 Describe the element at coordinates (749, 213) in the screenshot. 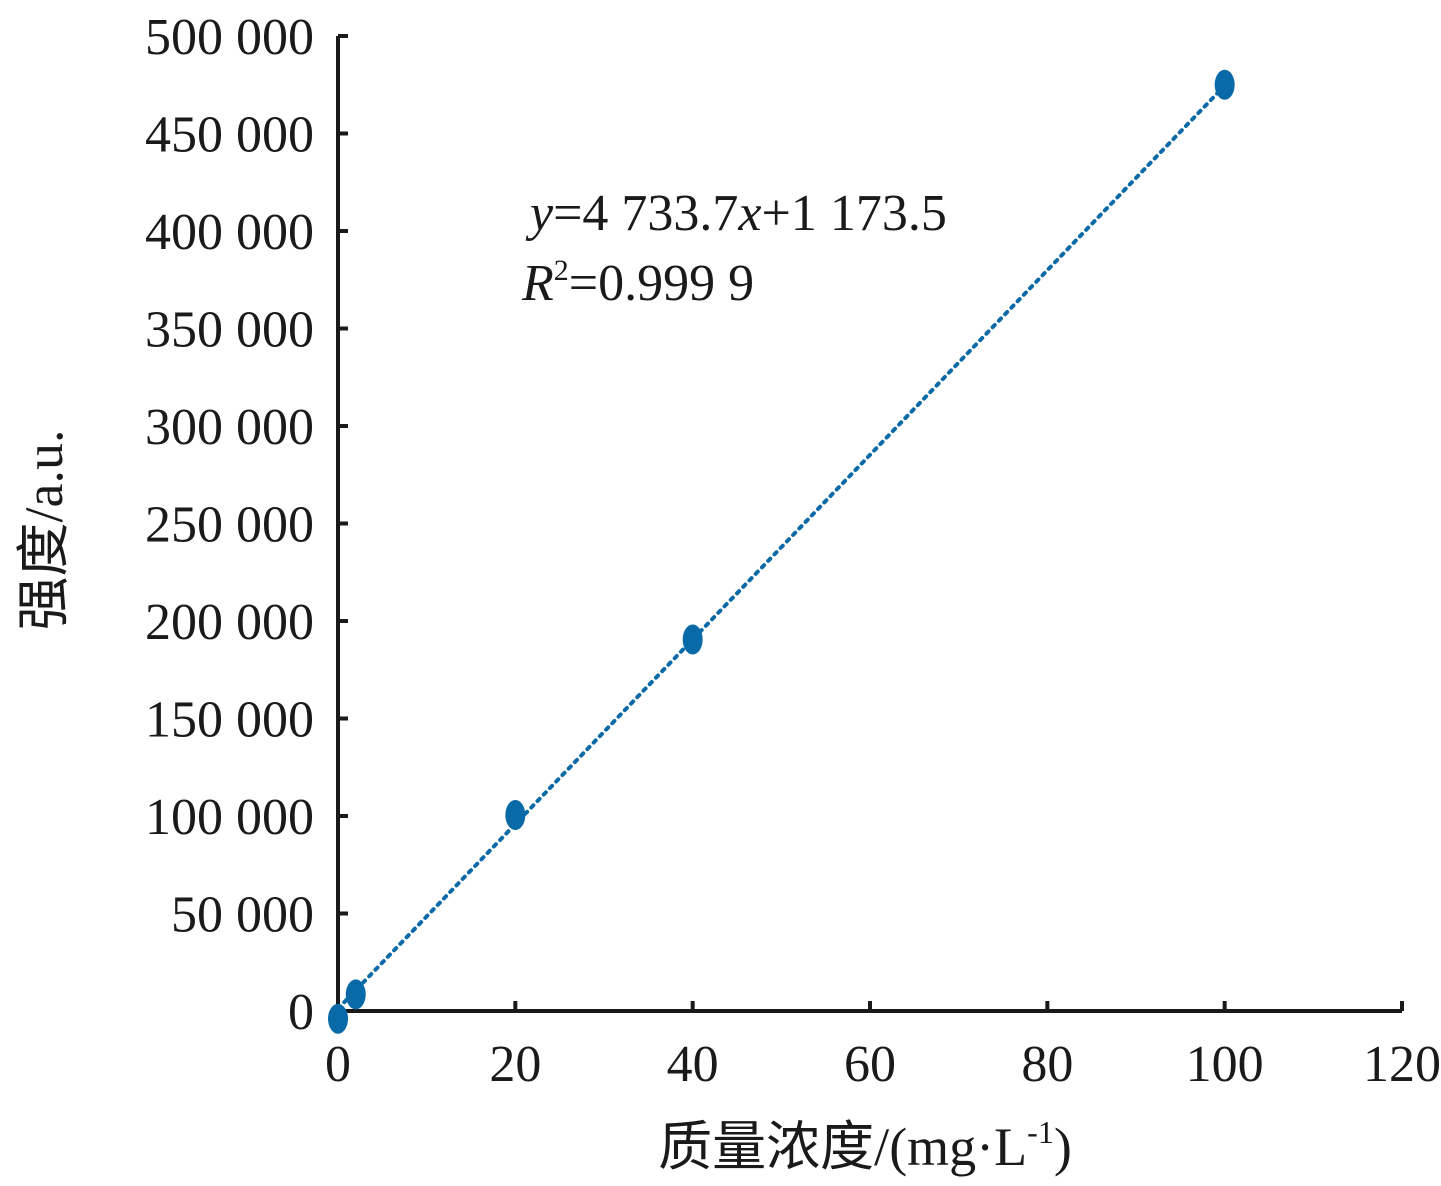

I see `eq-x-var: x` at that location.